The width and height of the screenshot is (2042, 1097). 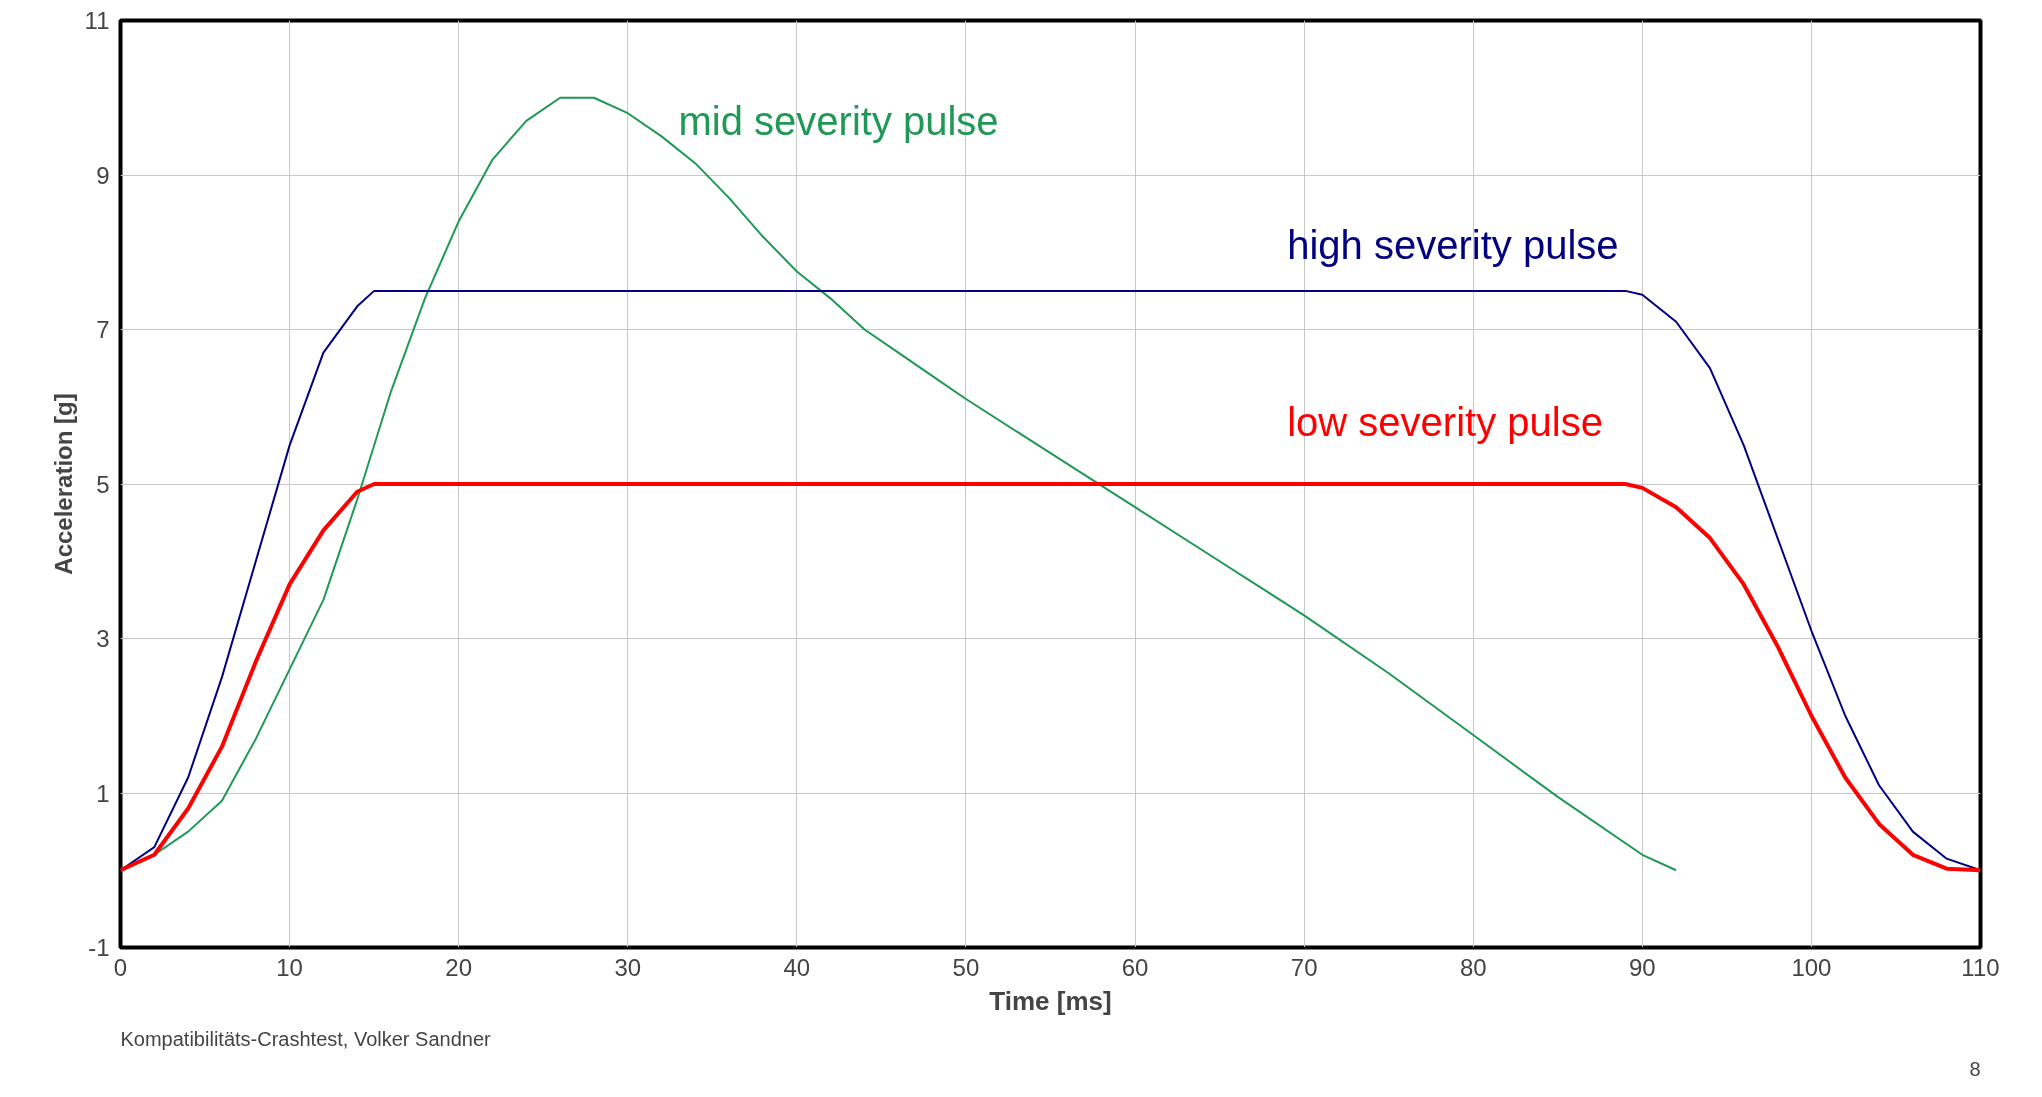 I want to click on x-tick-label: 0, so click(x=120, y=967).